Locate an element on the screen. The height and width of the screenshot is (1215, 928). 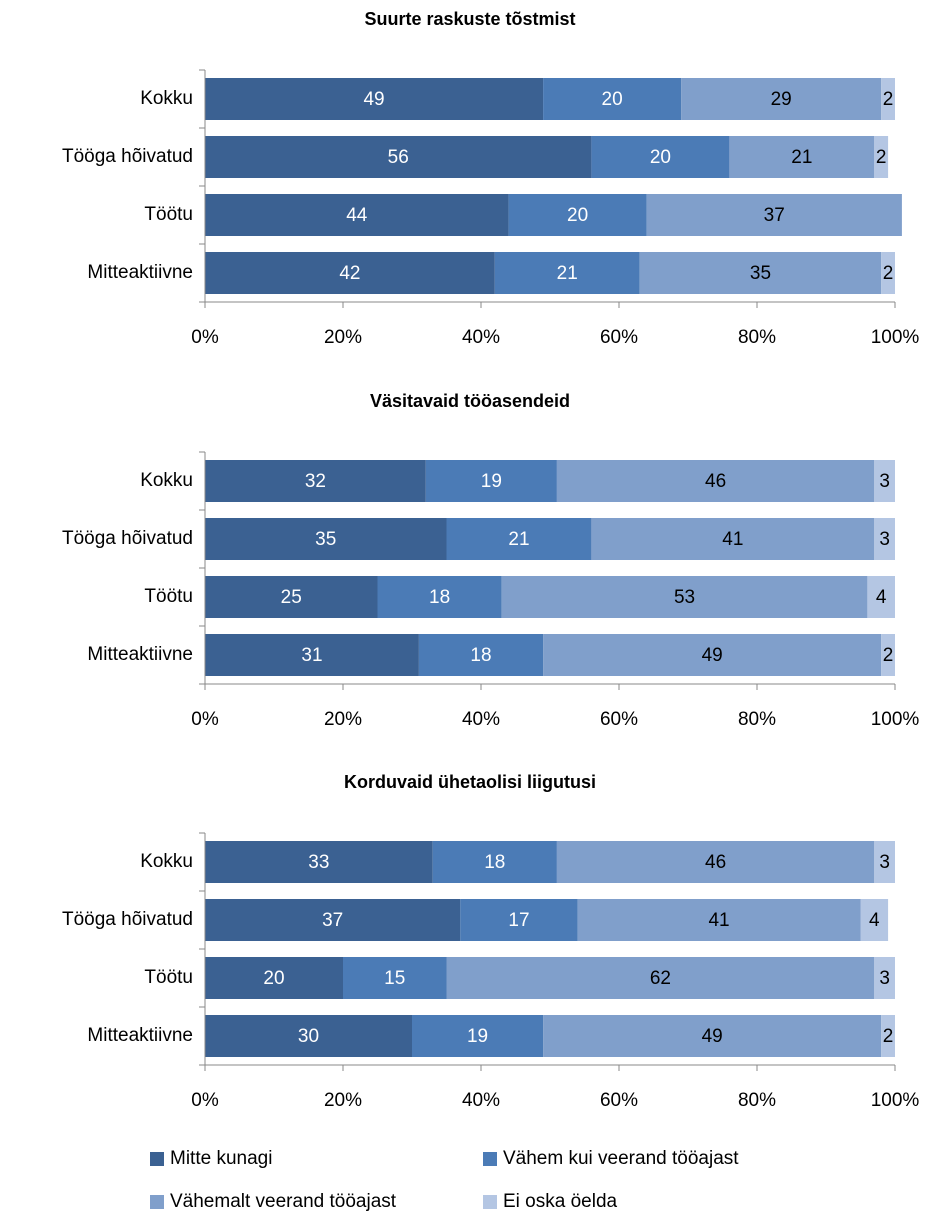
data-label: 31 is located at coordinates (311, 655).